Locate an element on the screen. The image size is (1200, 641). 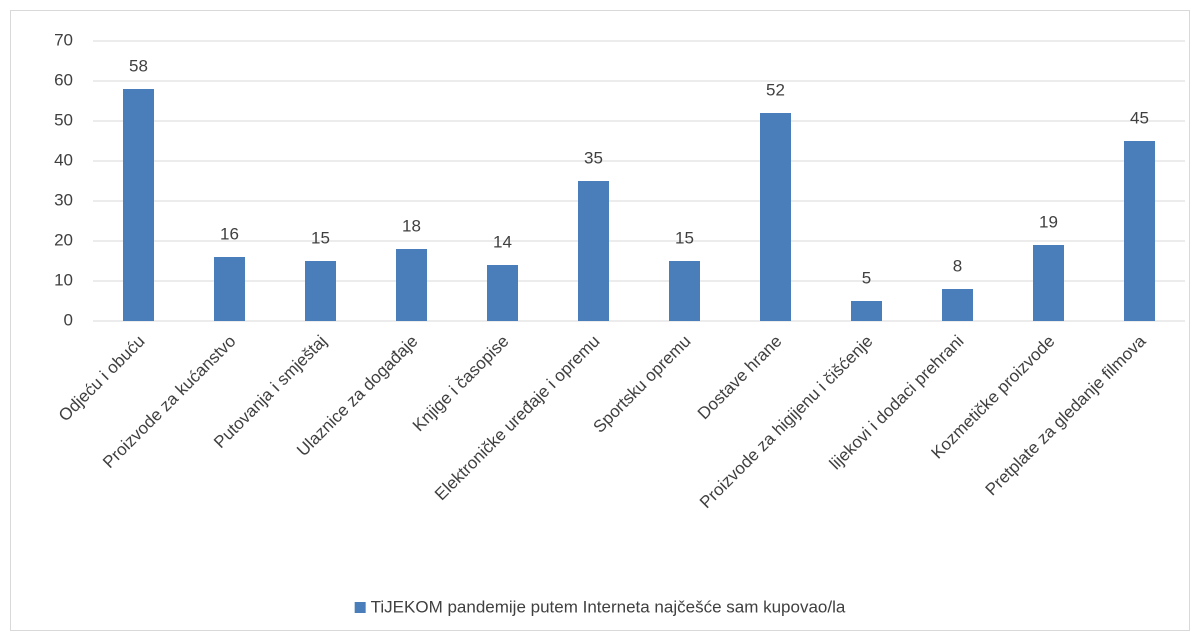
data-label: 52 is located at coordinates (775, 89).